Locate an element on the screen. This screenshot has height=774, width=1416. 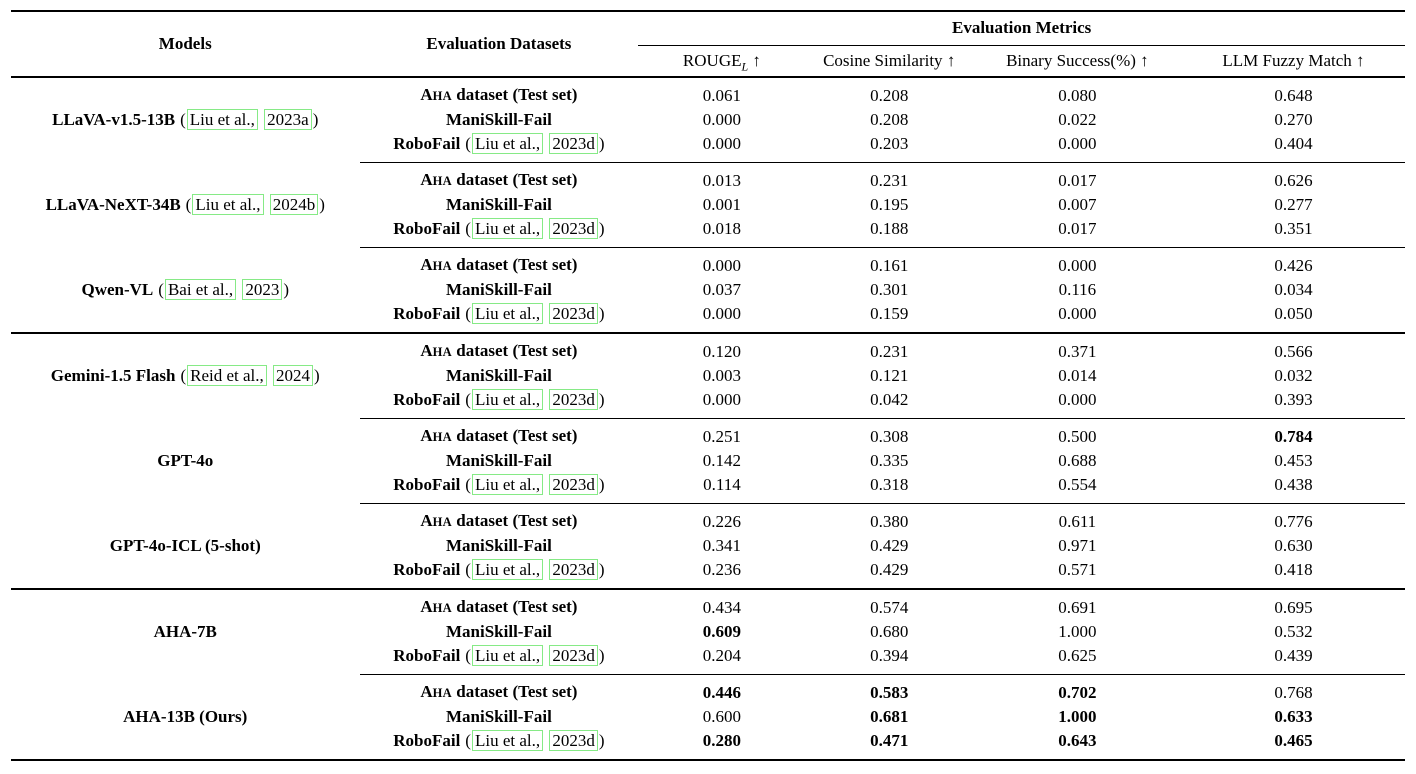
metric-value: 0.453 is located at coordinates (1293, 460).